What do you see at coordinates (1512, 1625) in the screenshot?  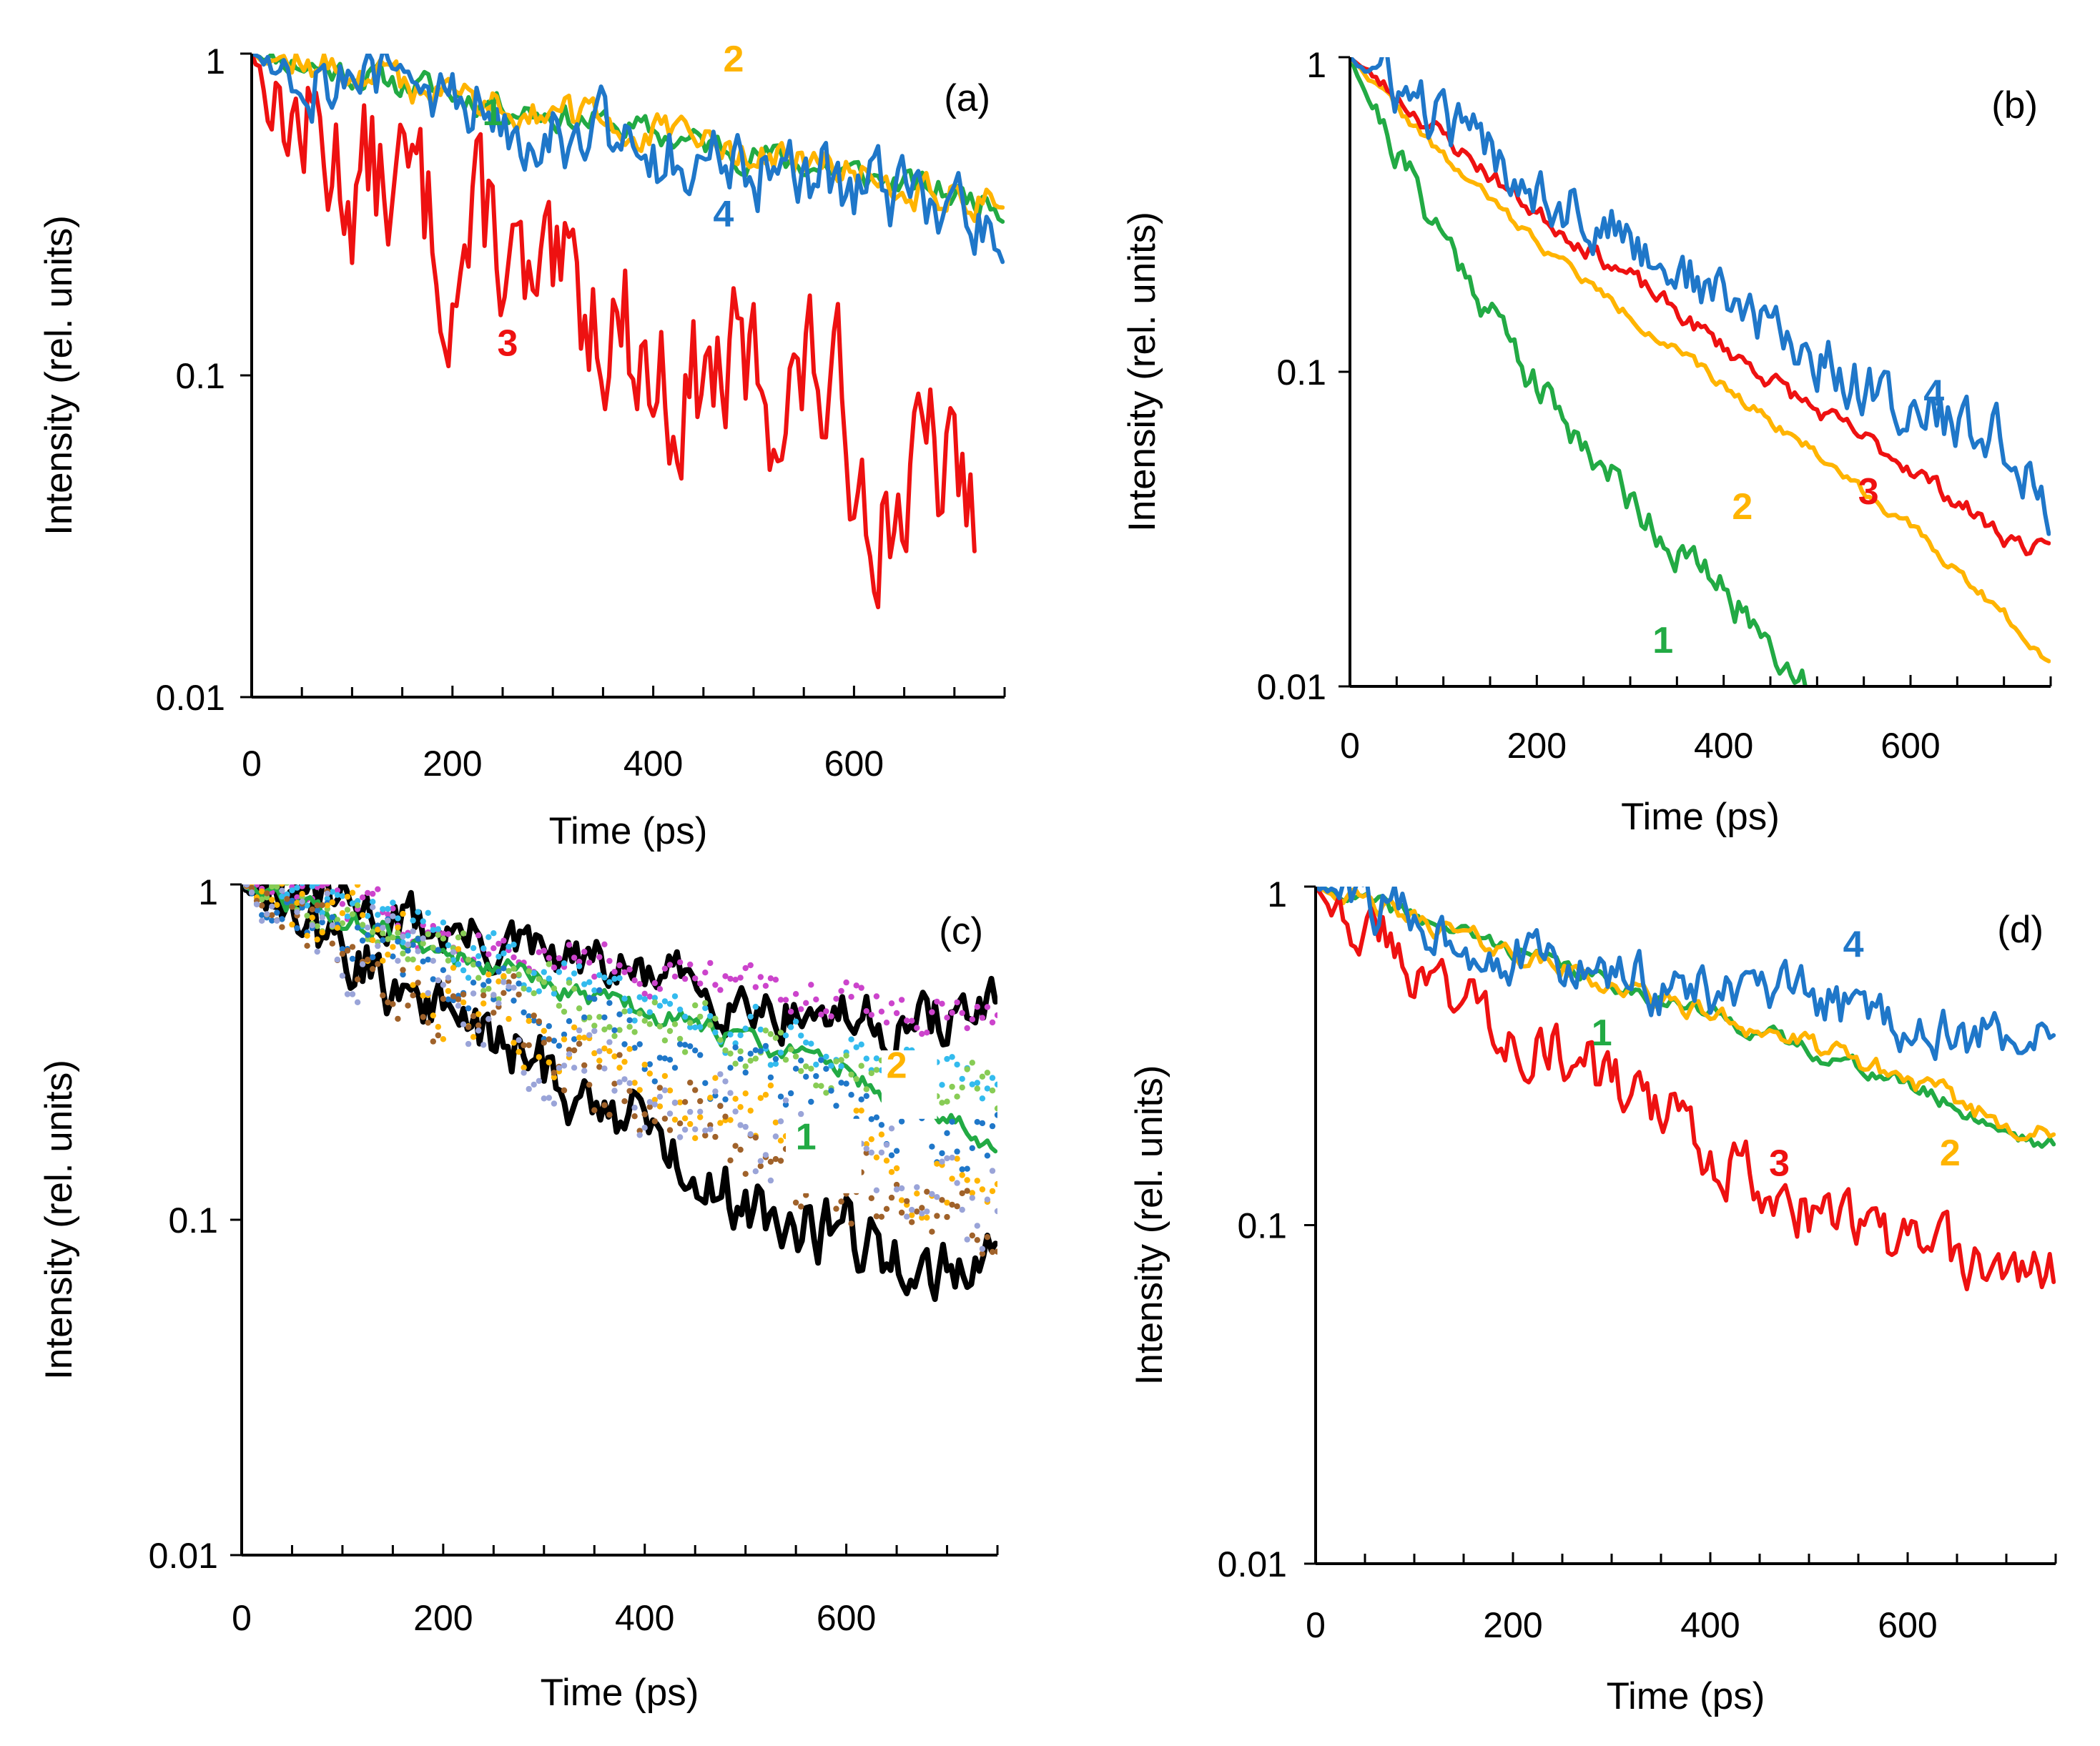 I see `x-tick-label: 200` at bounding box center [1512, 1625].